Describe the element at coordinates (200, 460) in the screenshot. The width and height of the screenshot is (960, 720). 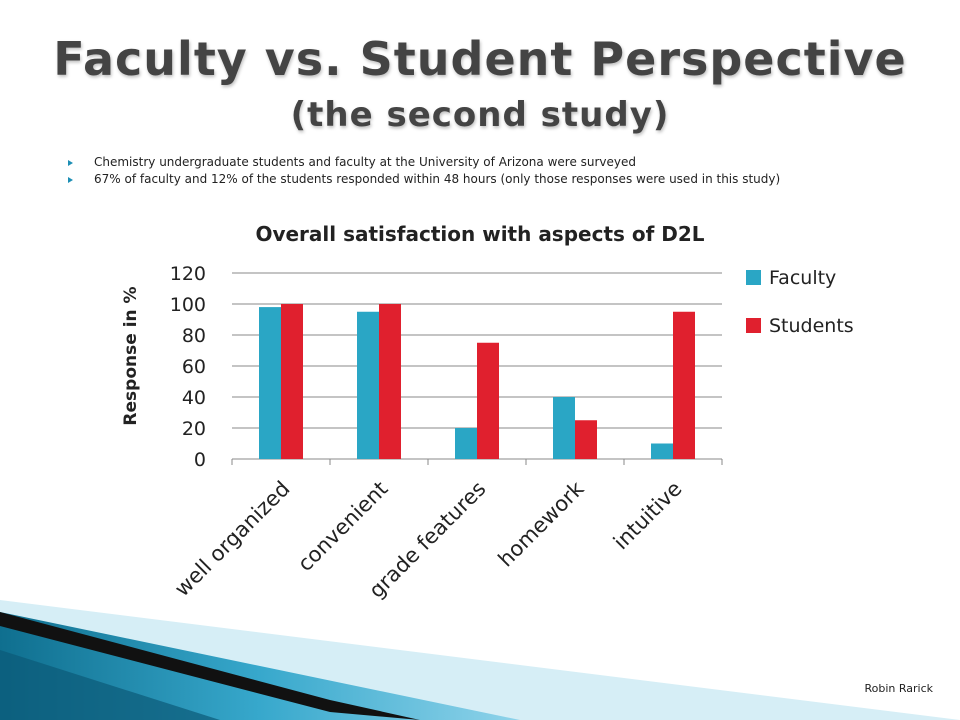
I see `y-tick-label: 0` at that location.